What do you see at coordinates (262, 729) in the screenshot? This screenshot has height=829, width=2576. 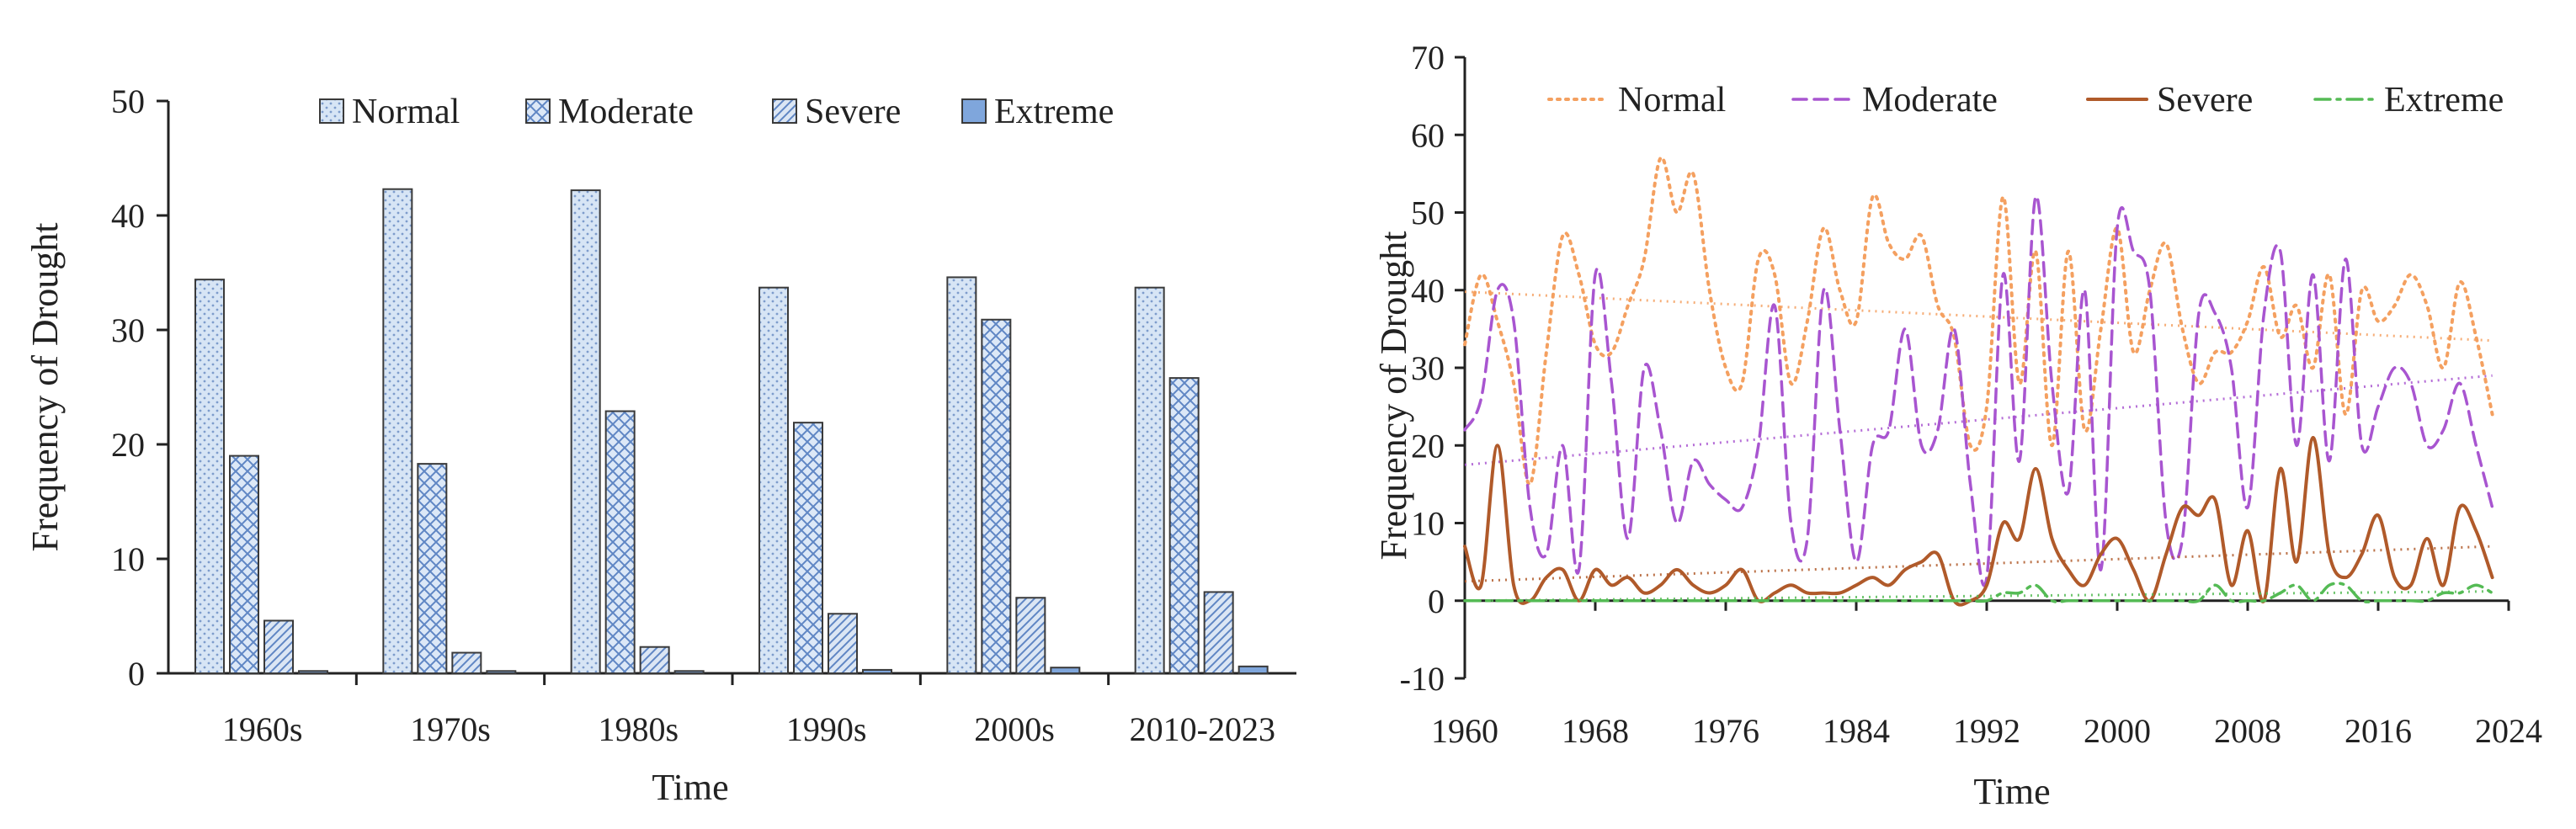 I see `bar-x-tick-label: 1960s` at bounding box center [262, 729].